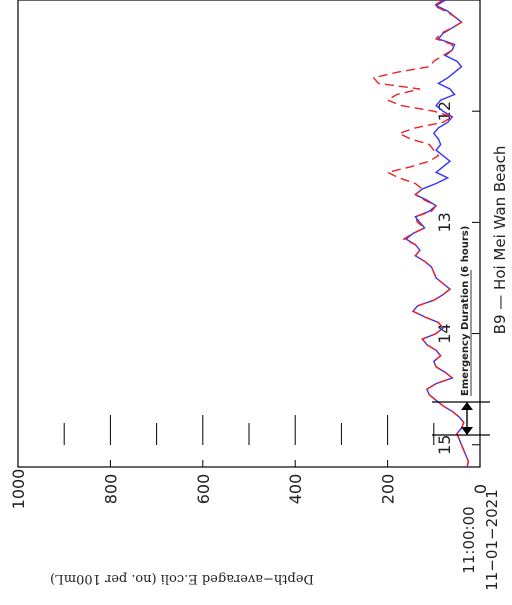  Describe the element at coordinates (444, 333) in the screenshot. I see `x-tick-label: 14` at that location.